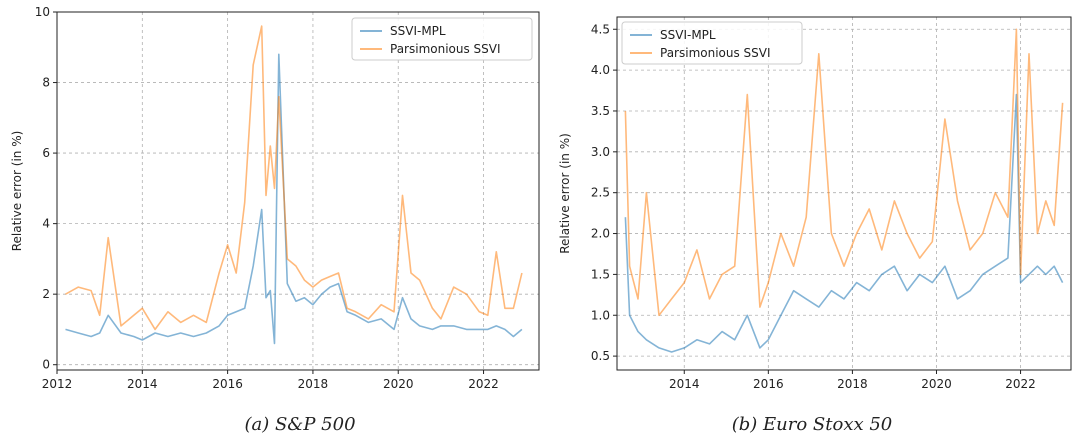 This screenshot has width=1076, height=441. Describe the element at coordinates (812, 424) in the screenshot. I see `caption-eurostoxx50: (b) Euro Stoxx 50` at that location.